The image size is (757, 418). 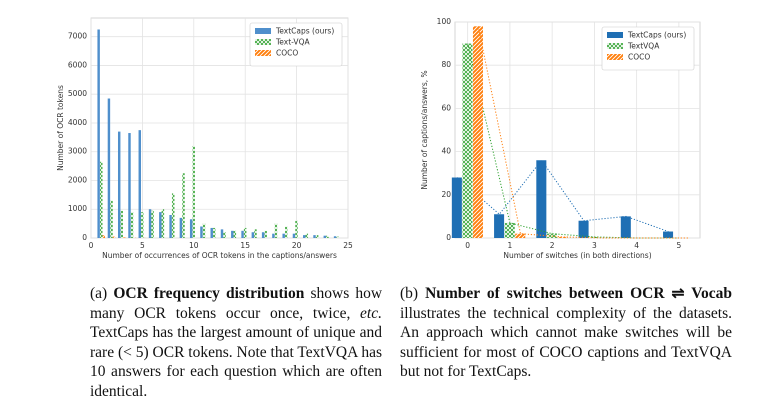 What do you see at coordinates (77, 208) in the screenshot?
I see `y-tick-label: 1000` at bounding box center [77, 208].